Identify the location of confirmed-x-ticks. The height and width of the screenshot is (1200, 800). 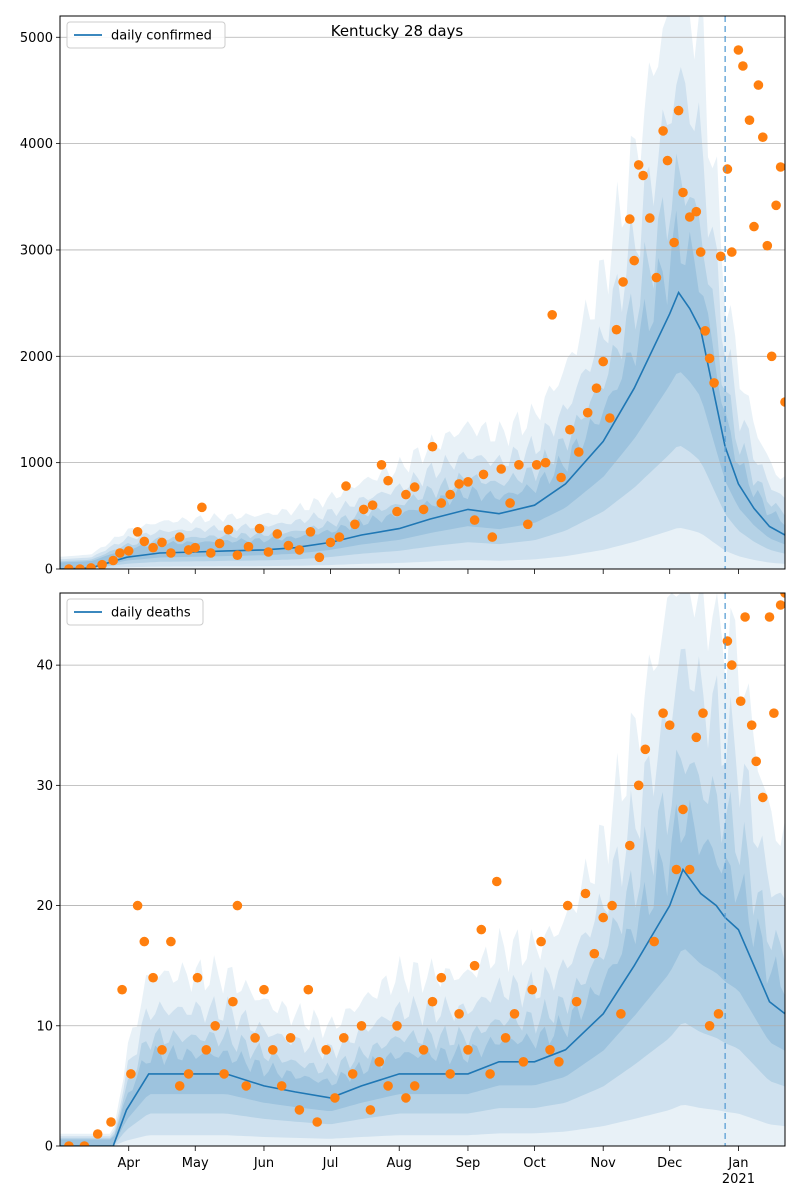
(433, 571).